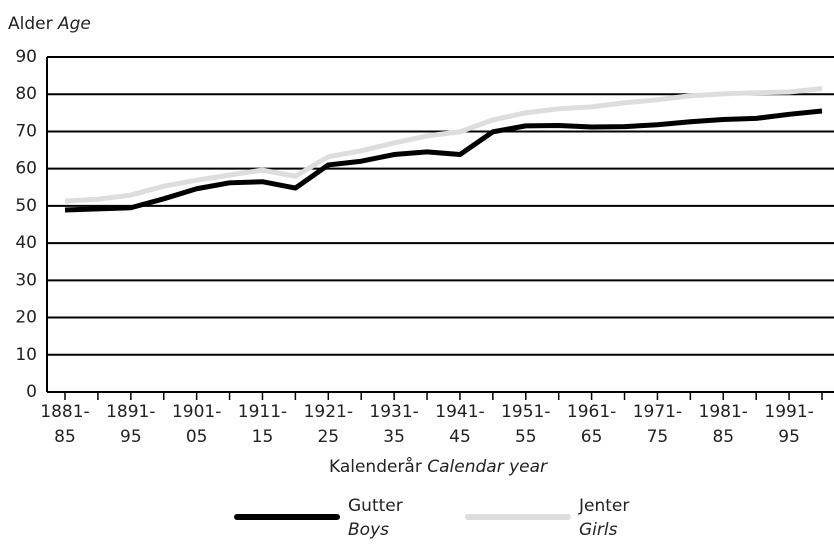  Describe the element at coordinates (26, 206) in the screenshot. I see `y-tick-label: 50` at that location.